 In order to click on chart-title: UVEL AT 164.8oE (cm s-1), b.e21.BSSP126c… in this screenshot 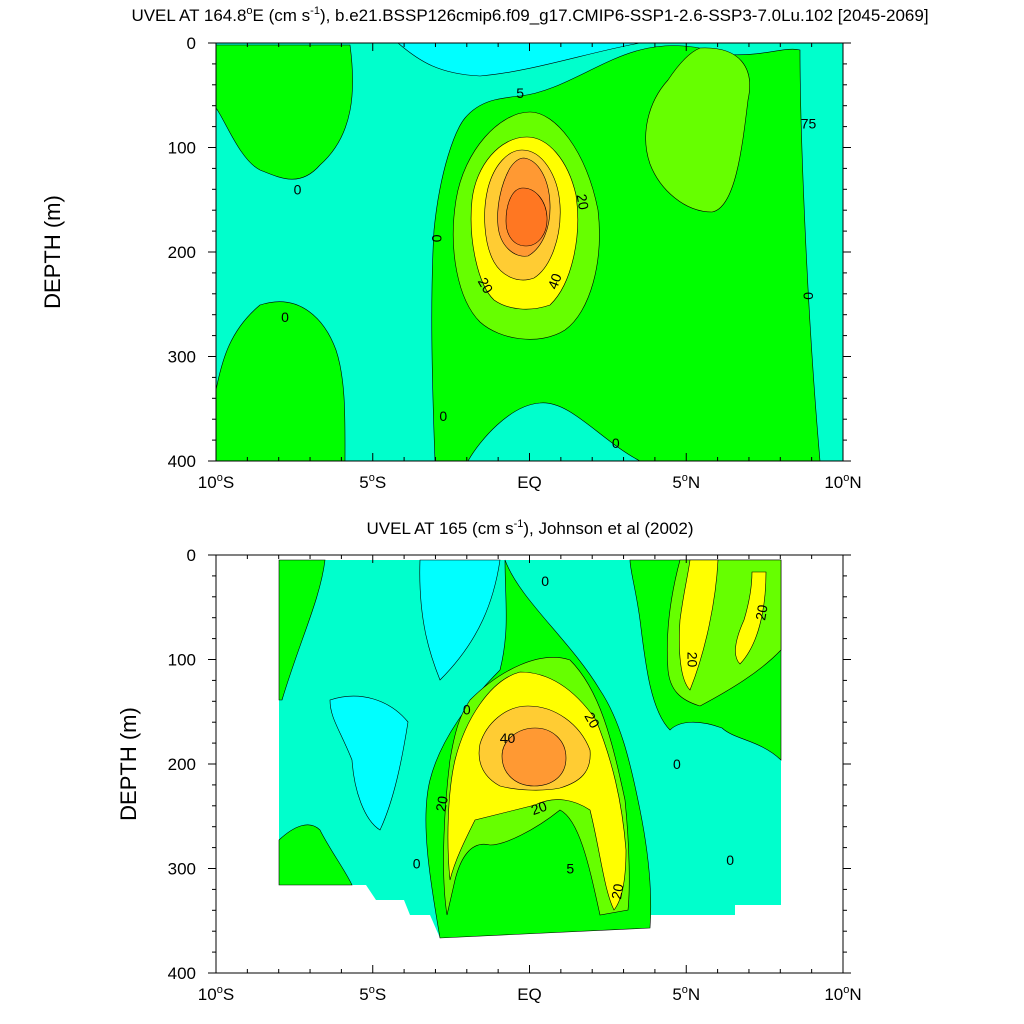, I will do `click(529, 15)`.